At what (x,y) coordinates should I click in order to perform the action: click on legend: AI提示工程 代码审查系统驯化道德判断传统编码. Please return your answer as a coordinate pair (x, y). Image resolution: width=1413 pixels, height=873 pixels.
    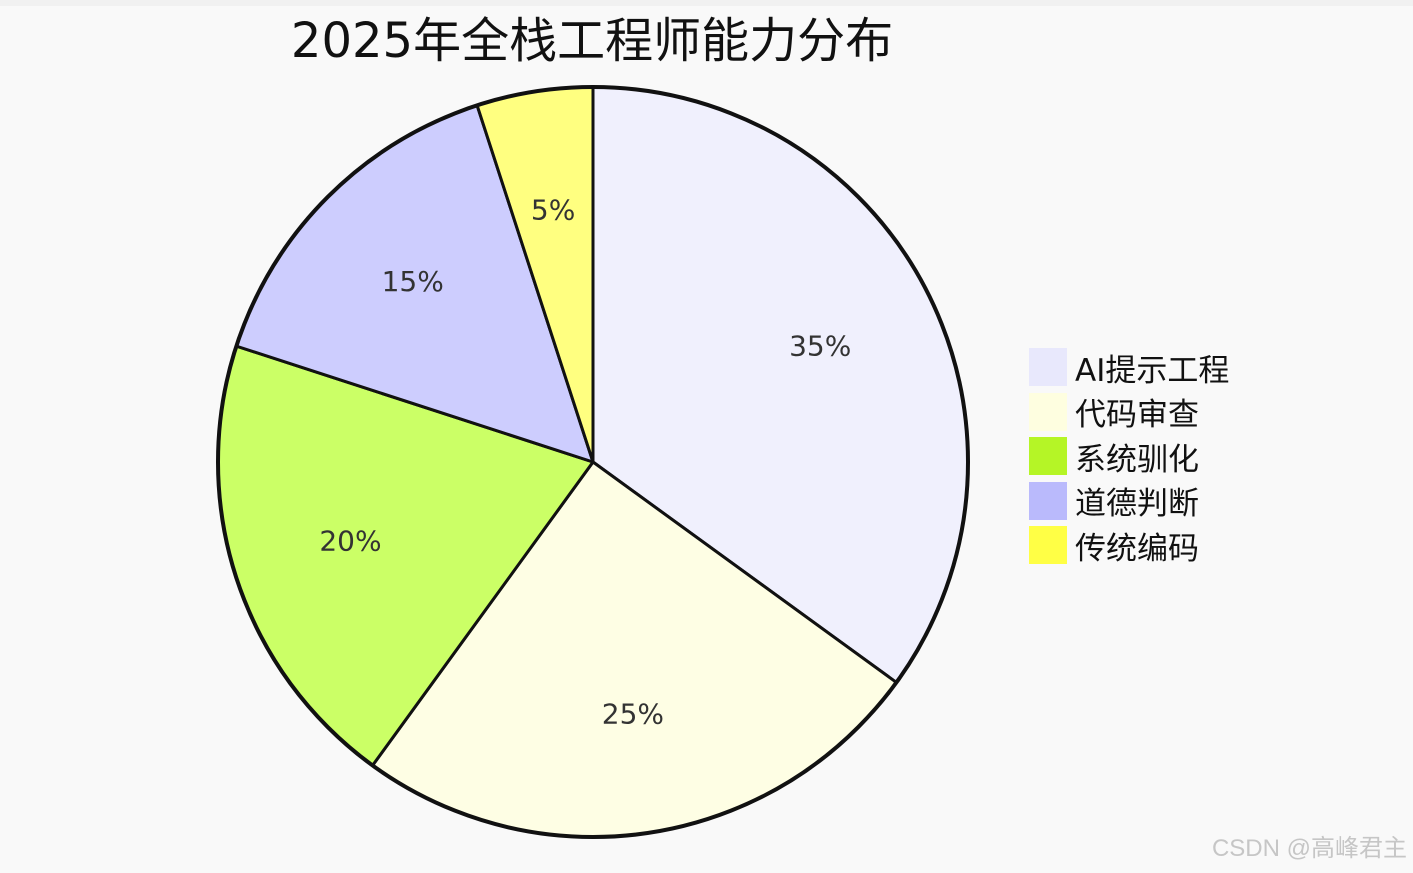
    Looking at the image, I should click on (1129, 456).